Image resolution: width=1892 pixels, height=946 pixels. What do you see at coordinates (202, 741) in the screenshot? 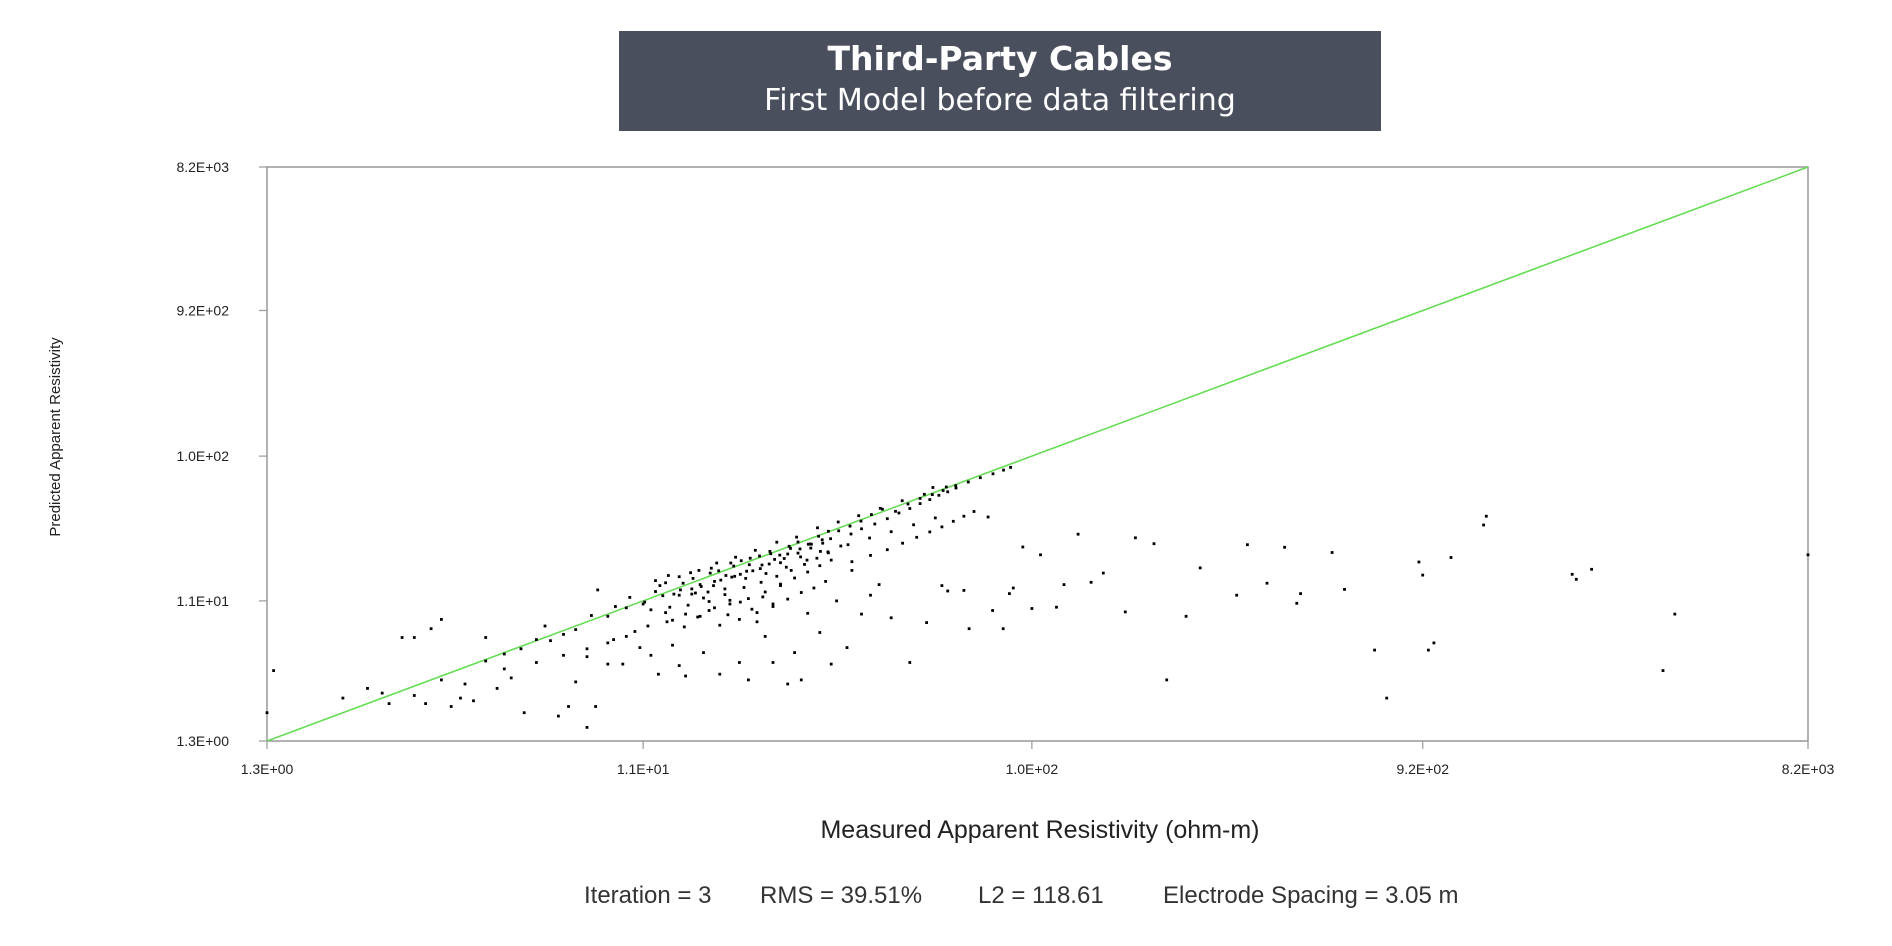
I see `y-tick-label: 1.3E+00` at bounding box center [202, 741].